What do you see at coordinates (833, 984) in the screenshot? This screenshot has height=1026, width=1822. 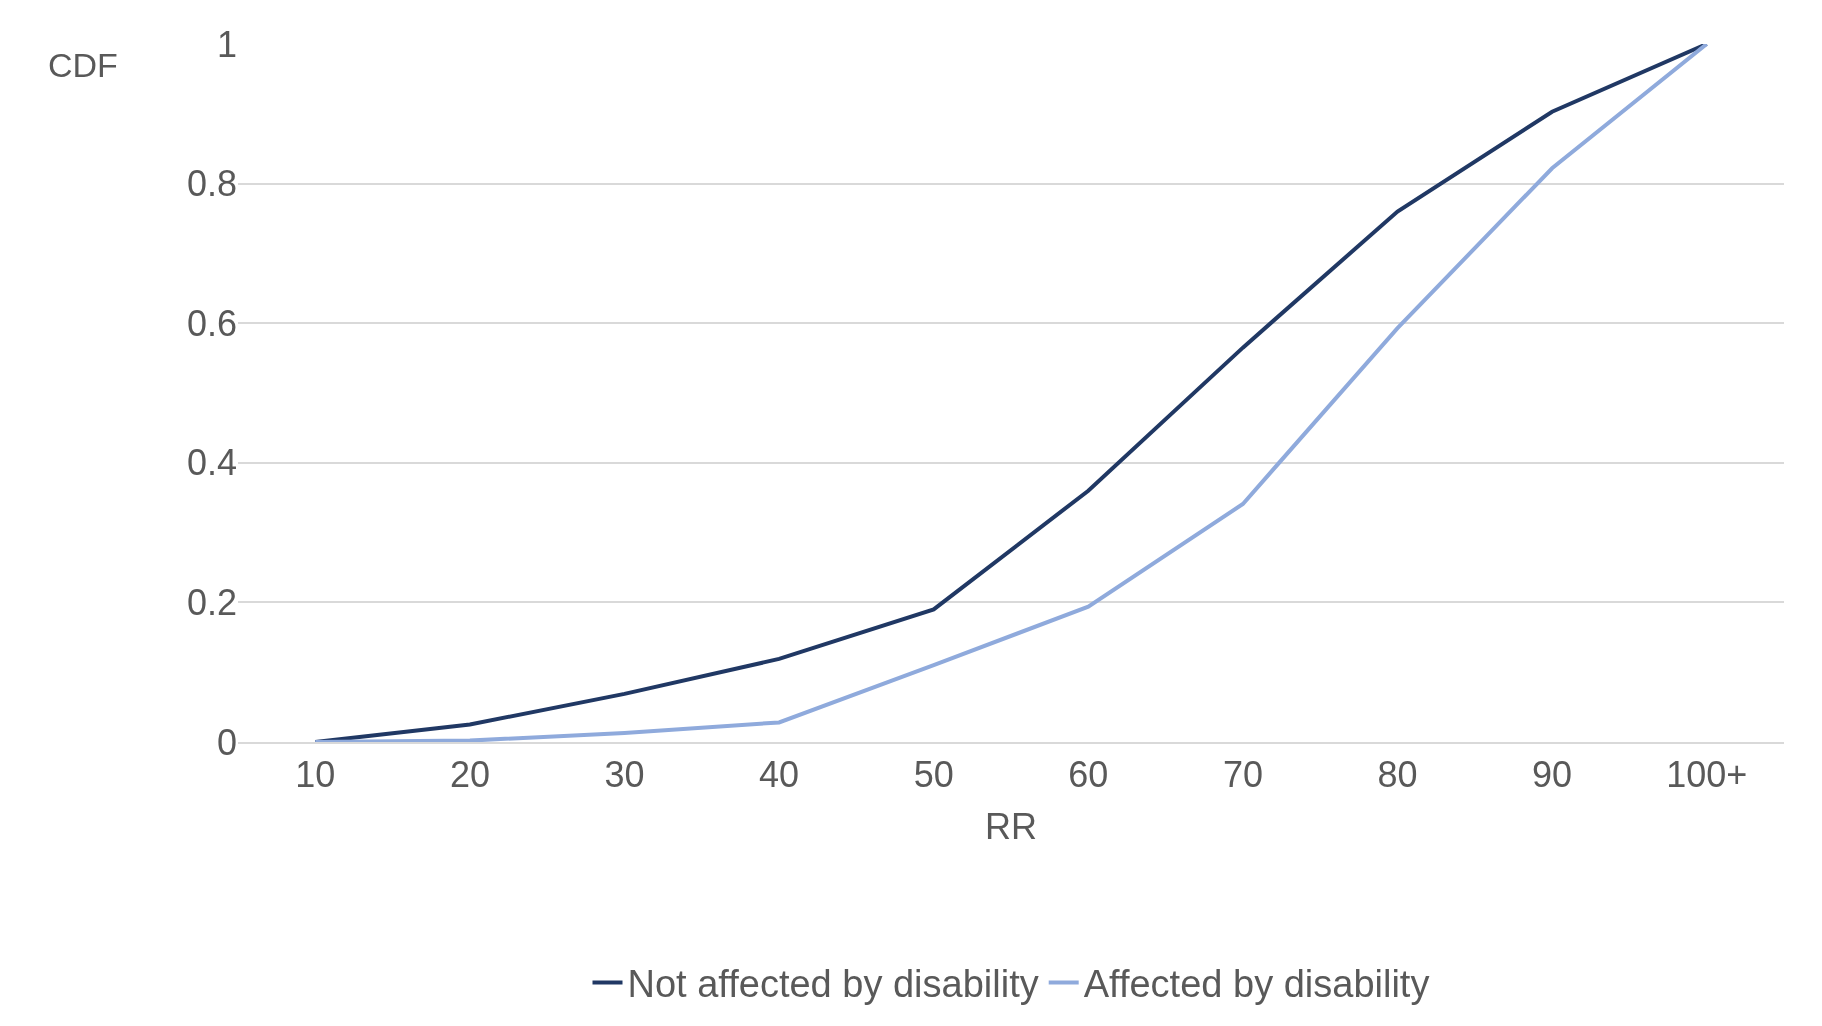 I see `legend-label: Not affected by disability` at bounding box center [833, 984].